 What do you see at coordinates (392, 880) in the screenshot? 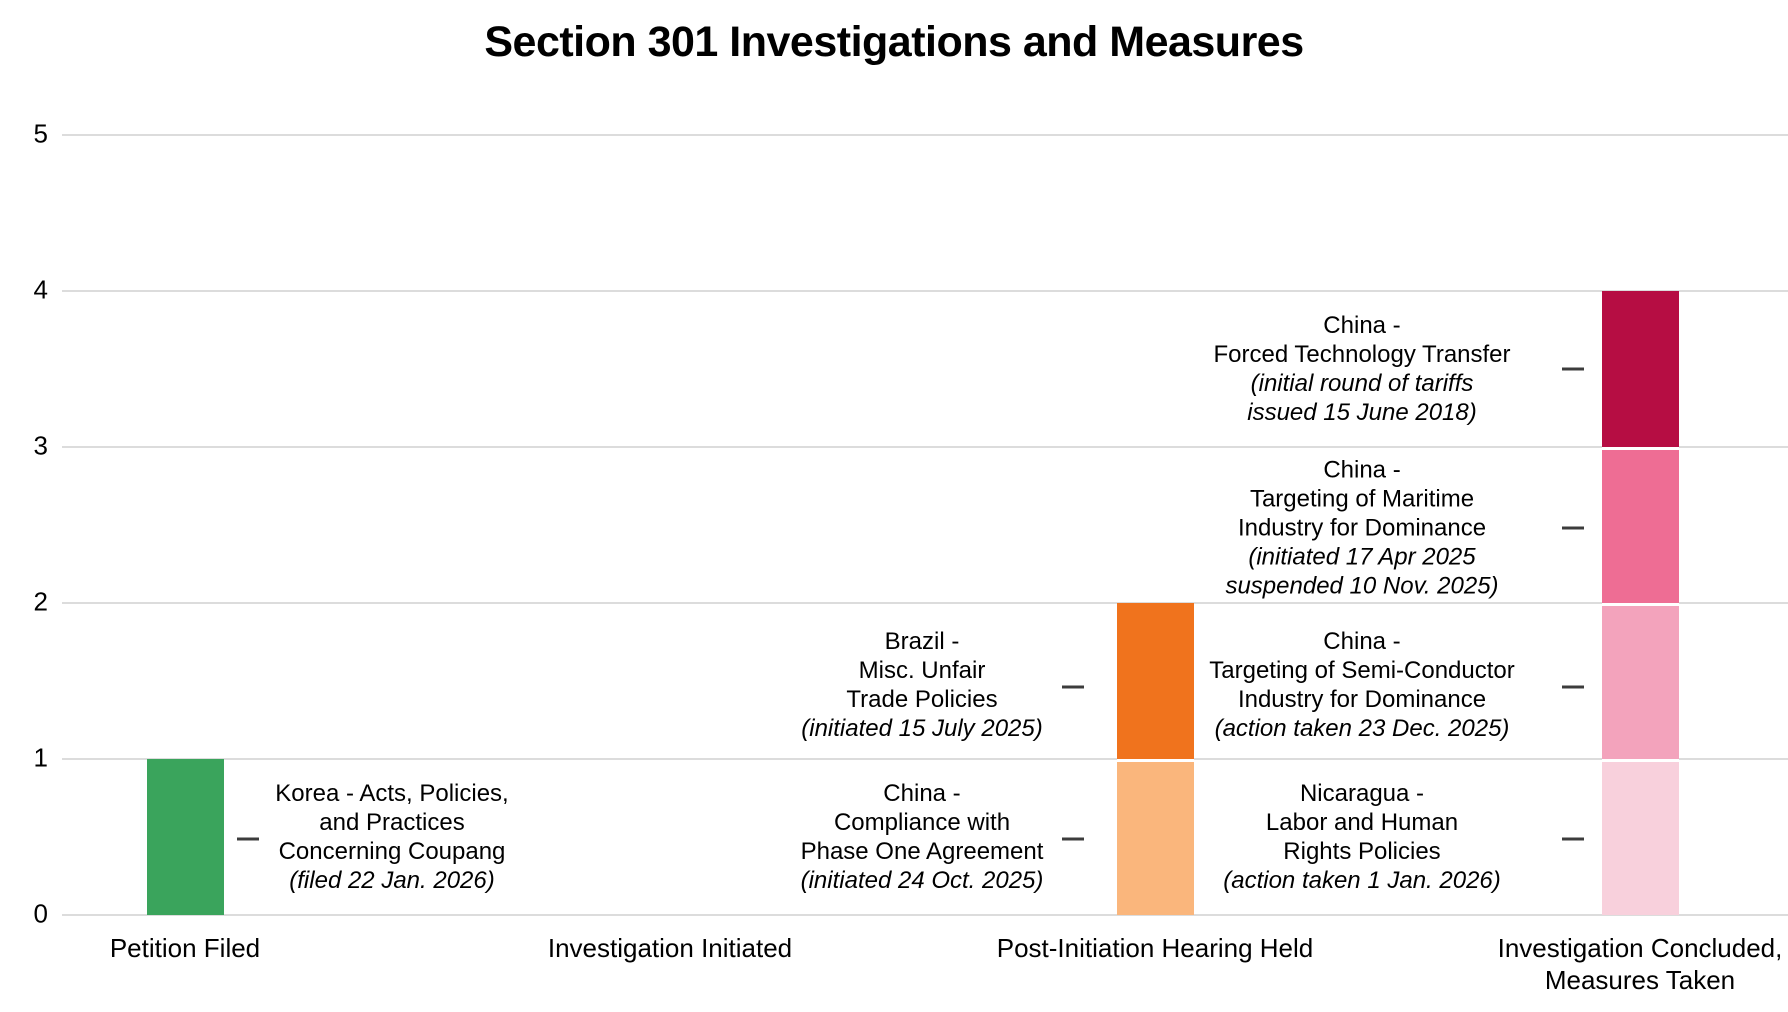
I see `annotation-note: (filed 22 Jan. 2026)` at bounding box center [392, 880].